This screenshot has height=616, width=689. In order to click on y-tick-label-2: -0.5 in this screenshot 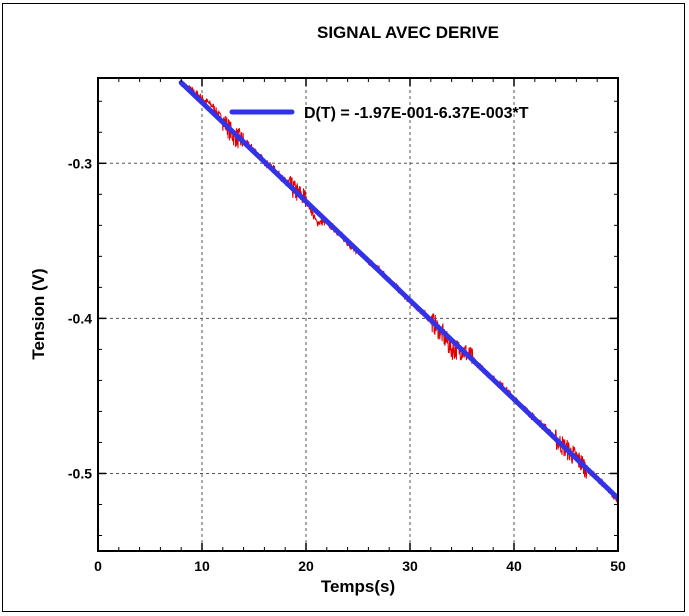, I will do `click(80, 473)`.